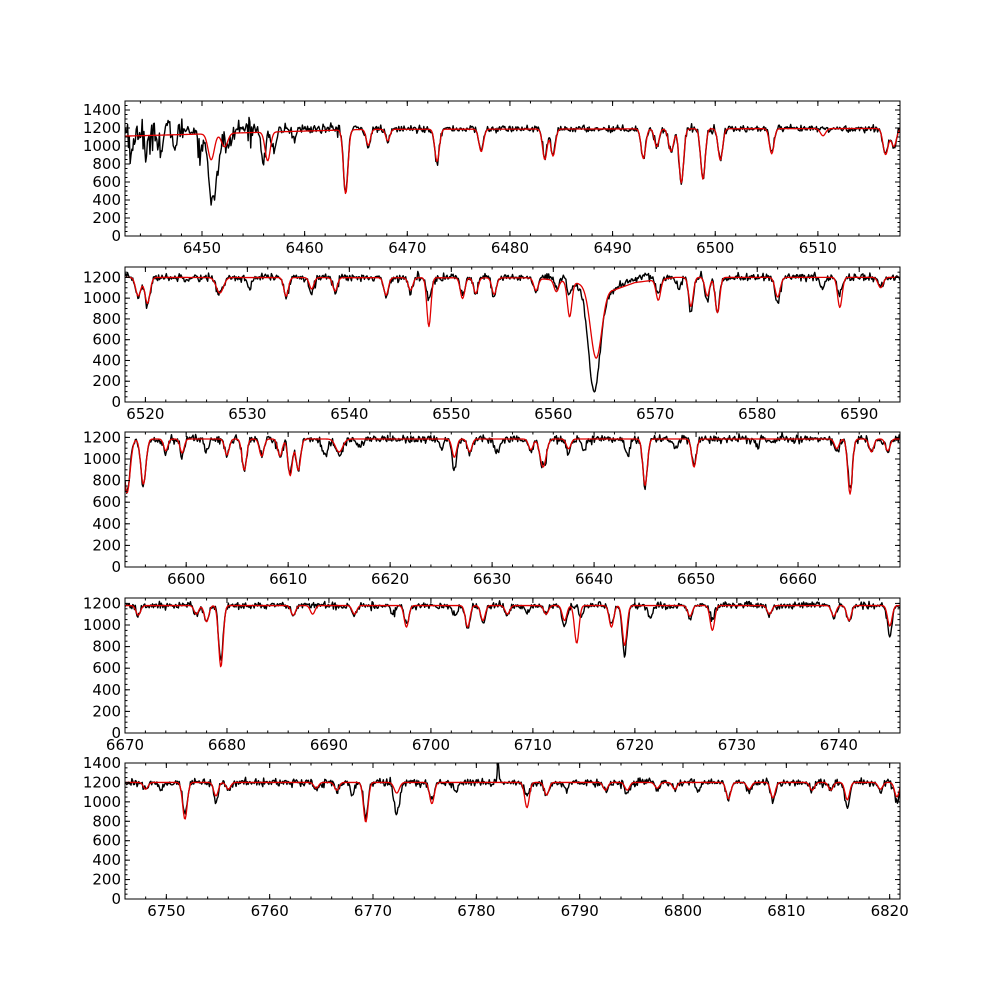  Describe the element at coordinates (510, 248) in the screenshot. I see `x-tick-label: 6480` at that location.